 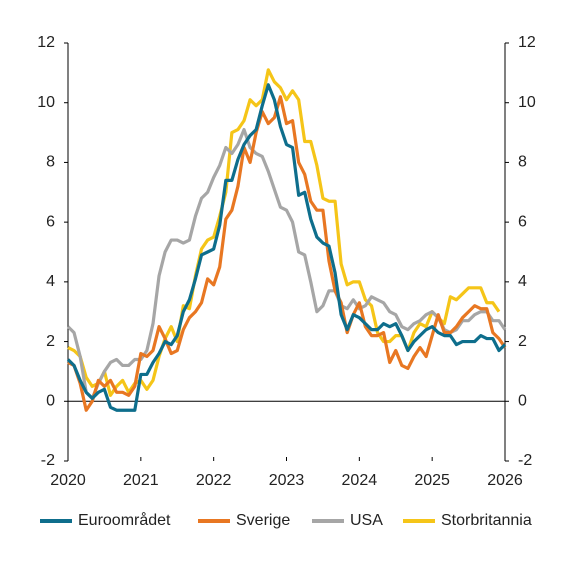 What do you see at coordinates (50, 221) in the screenshot?
I see `y-tick-label: 6` at bounding box center [50, 221].